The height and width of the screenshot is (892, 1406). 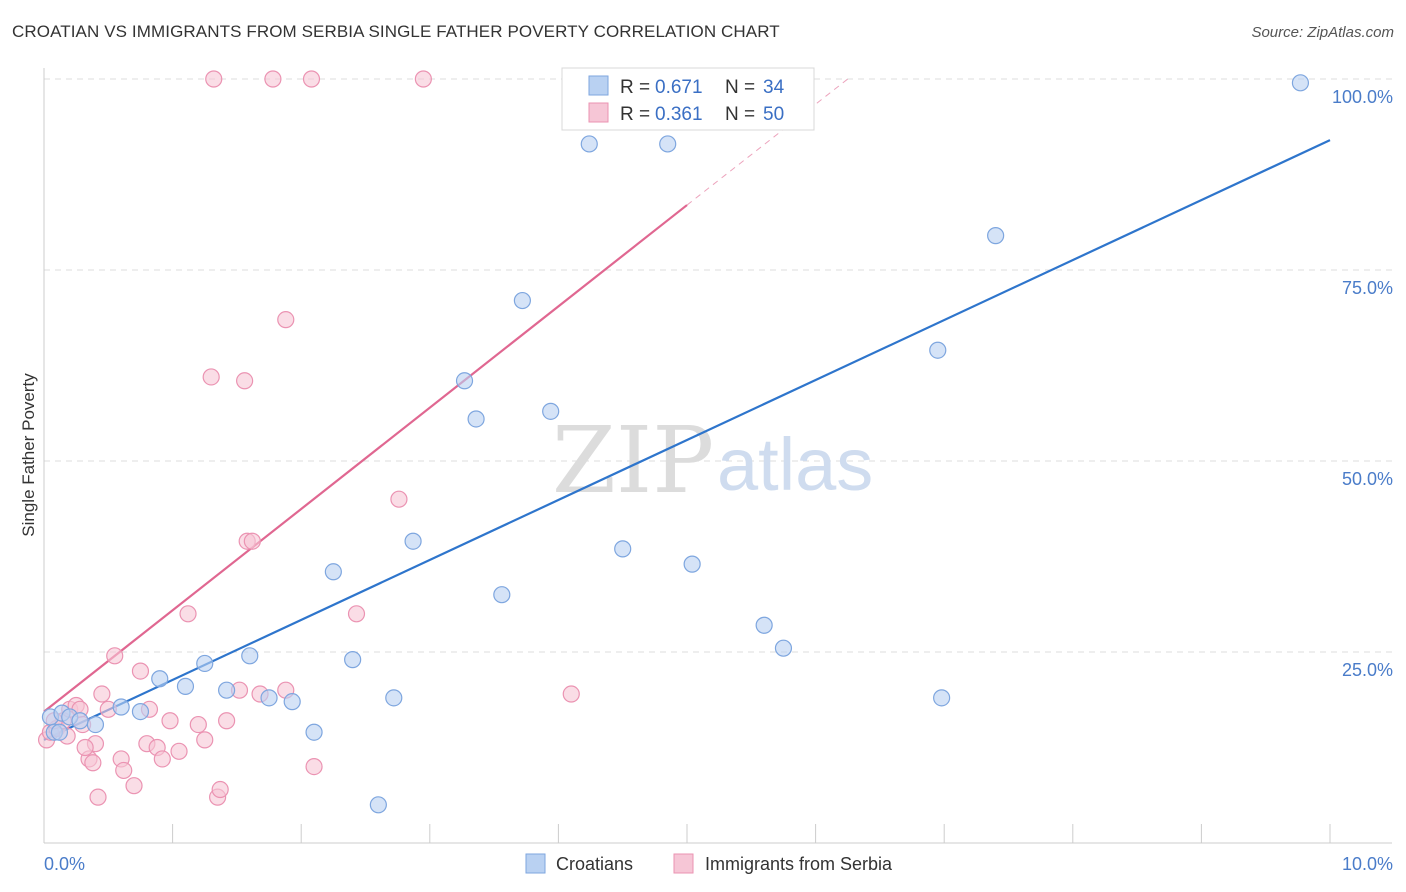 What do you see at coordinates (535, 863) in the screenshot?
I see `bottom-legend-swatch-croatians` at bounding box center [535, 863].